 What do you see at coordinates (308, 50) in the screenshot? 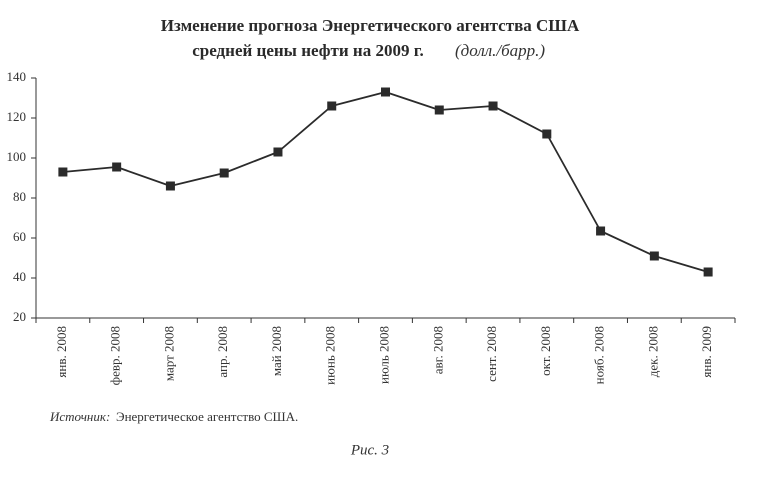
I see `chart-title: средней цены нефти на 2009 г.` at bounding box center [308, 50].